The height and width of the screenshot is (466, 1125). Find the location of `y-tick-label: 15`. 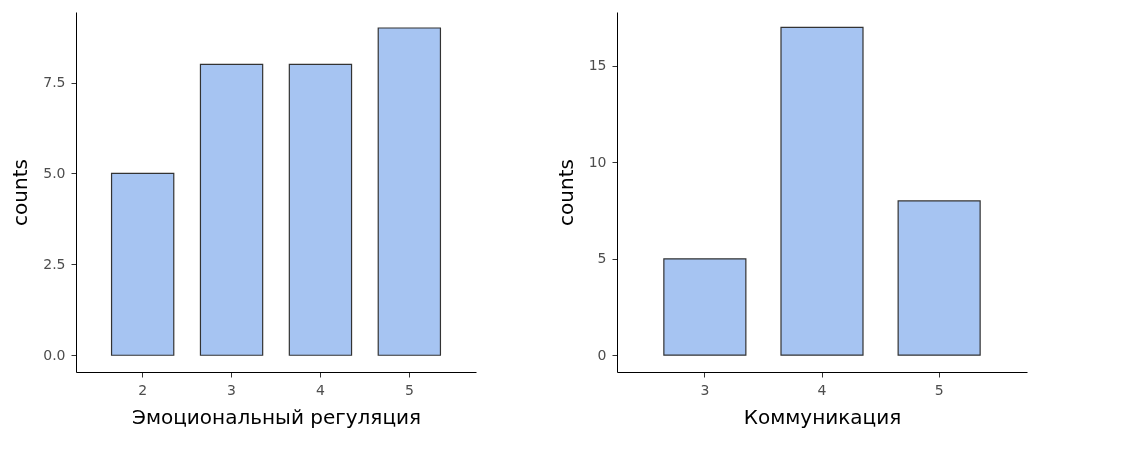

y-tick-label: 15 is located at coordinates (597, 65).